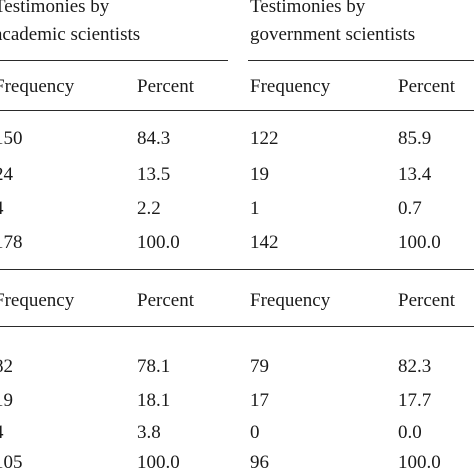 The width and height of the screenshot is (474, 474). Describe the element at coordinates (55, 8) in the screenshot. I see `group-header-academic-line1: Testimonies by` at that location.